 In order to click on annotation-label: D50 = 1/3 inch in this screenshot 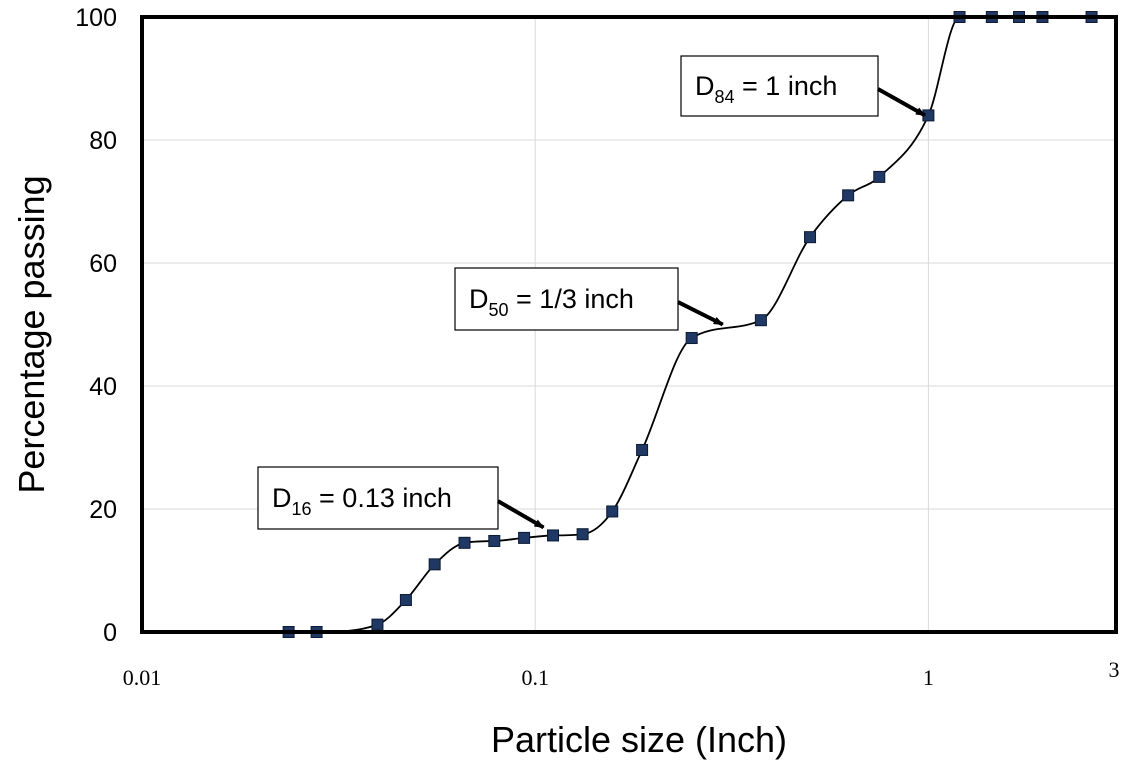, I will do `click(551, 302)`.